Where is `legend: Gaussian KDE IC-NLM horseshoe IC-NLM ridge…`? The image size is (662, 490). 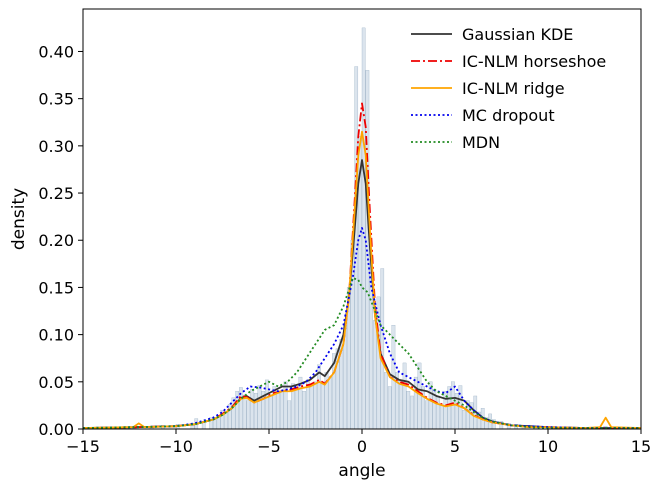 legend: Gaussian KDE IC-NLM horseshoe IC-NLM ridge… is located at coordinates (508, 88).